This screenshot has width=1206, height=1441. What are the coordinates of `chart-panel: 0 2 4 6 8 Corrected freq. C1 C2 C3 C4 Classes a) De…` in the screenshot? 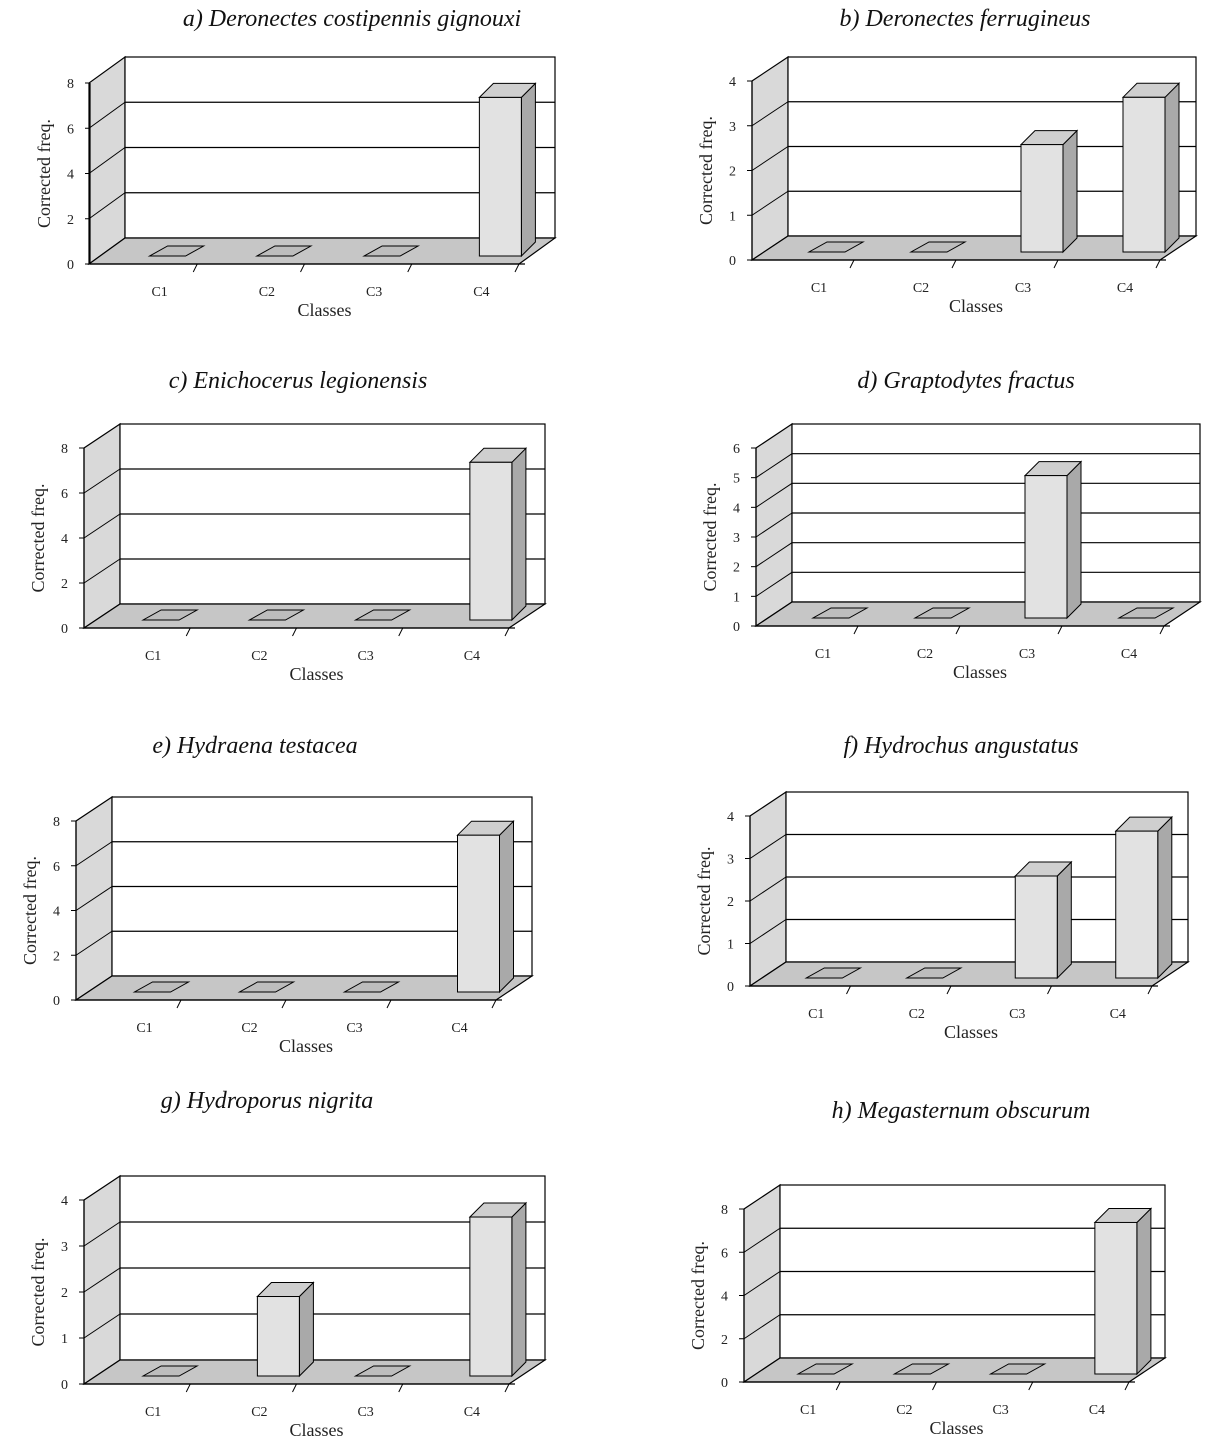 It's located at (295, 163).